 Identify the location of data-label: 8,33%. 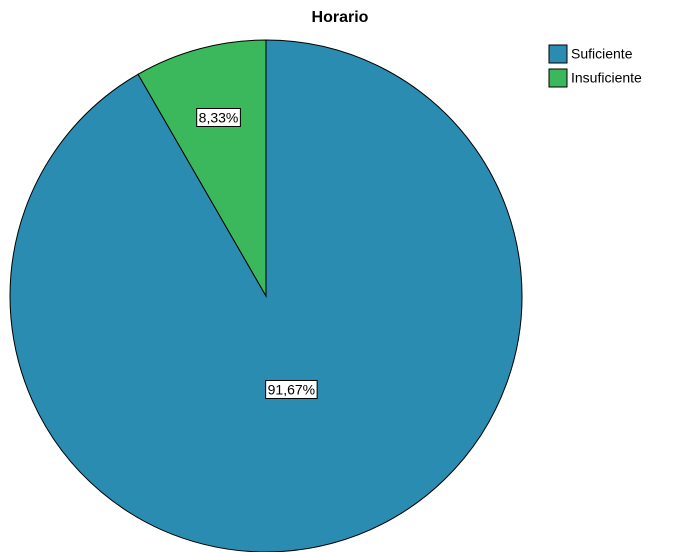
(218, 117).